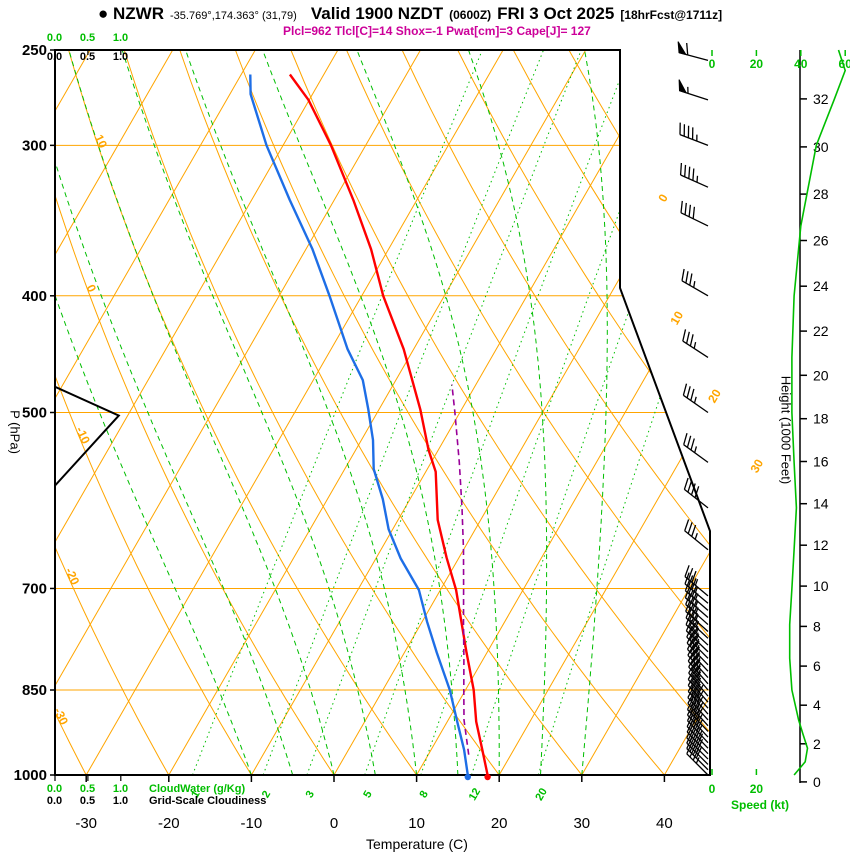 This screenshot has height=860, width=850. I want to click on temperature-tick-label: -20, so click(169, 823).